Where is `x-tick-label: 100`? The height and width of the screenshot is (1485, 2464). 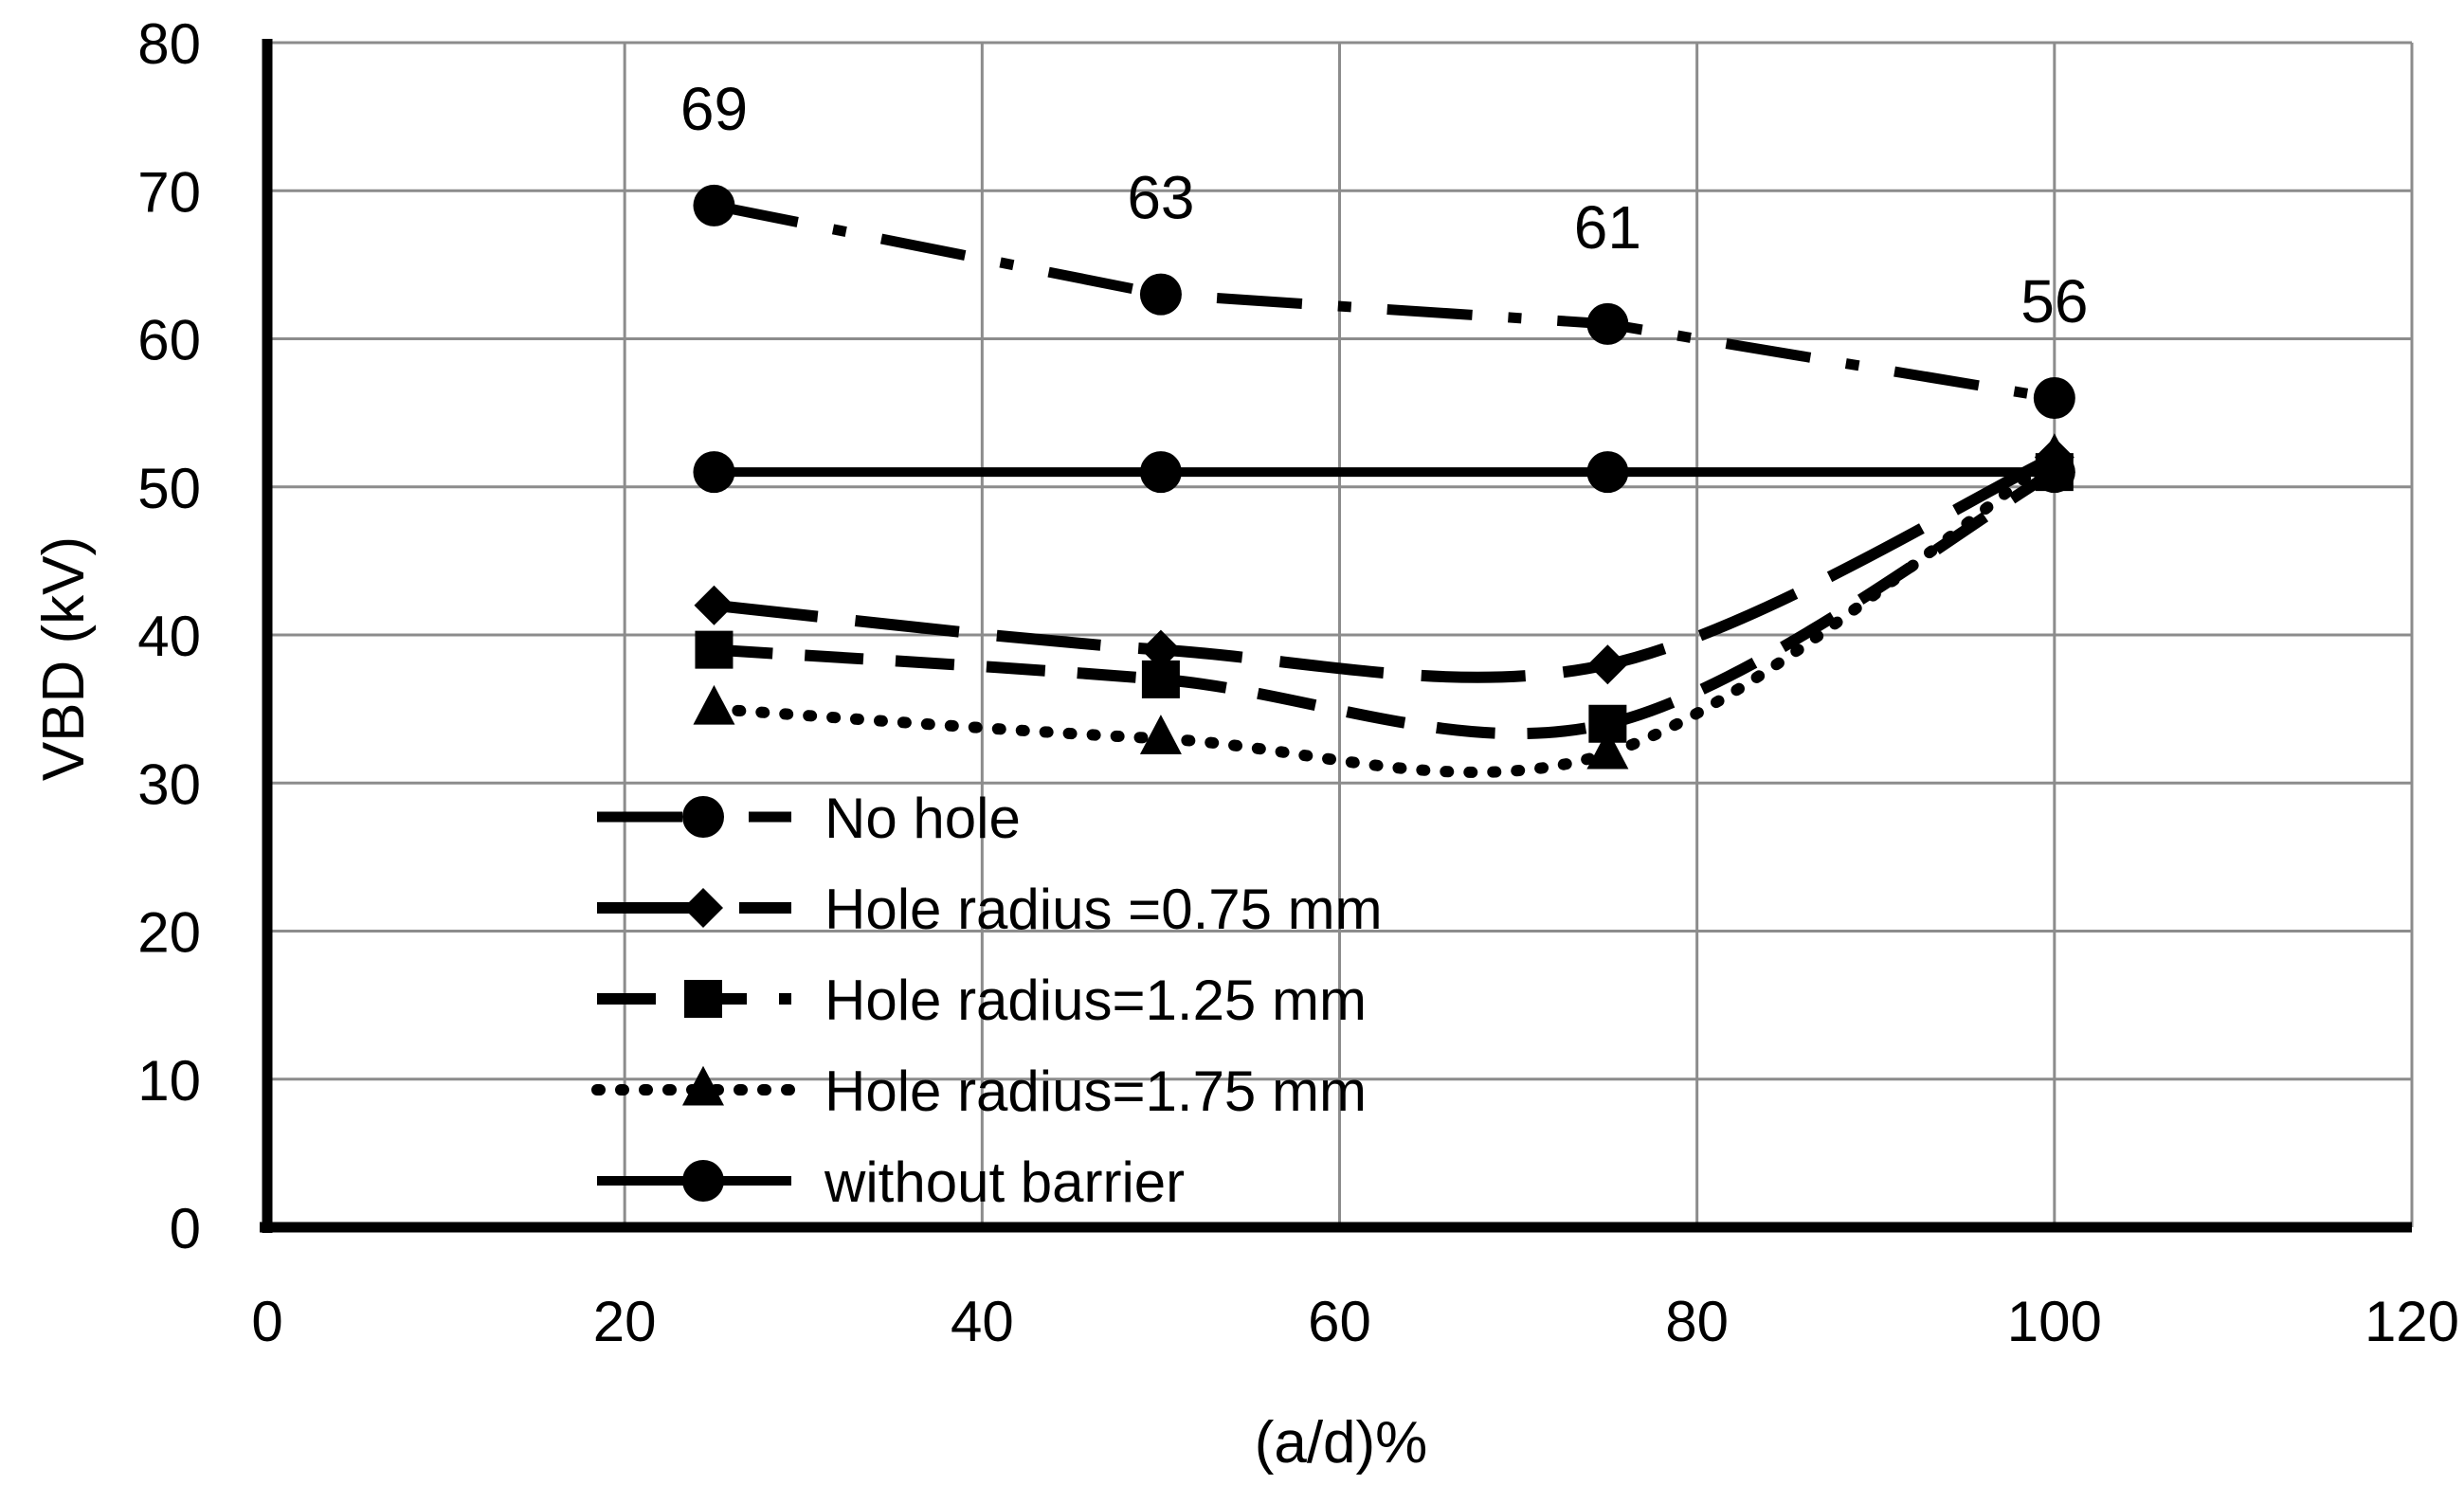 x-tick-label: 100 is located at coordinates (2055, 1321).